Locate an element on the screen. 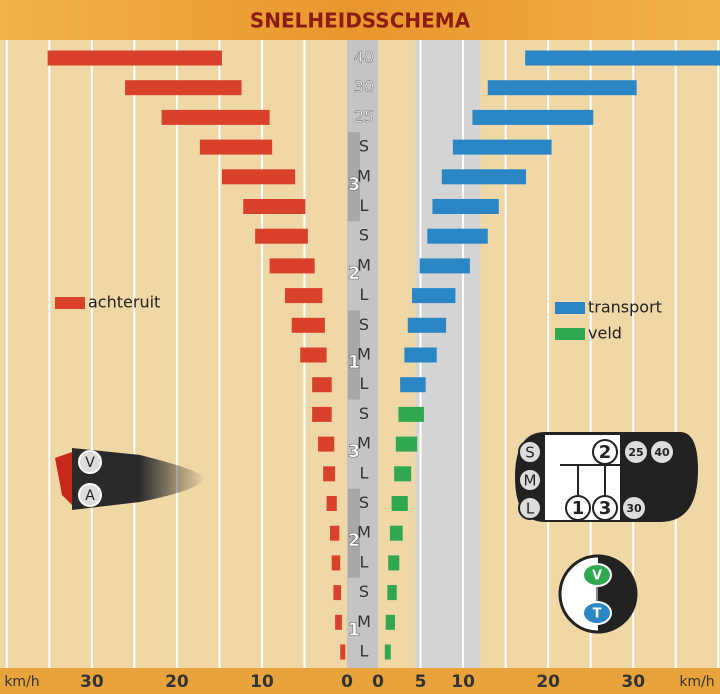 Image resolution: width=720 pixels, height=694 pixels. lever-label: A is located at coordinates (90, 496).